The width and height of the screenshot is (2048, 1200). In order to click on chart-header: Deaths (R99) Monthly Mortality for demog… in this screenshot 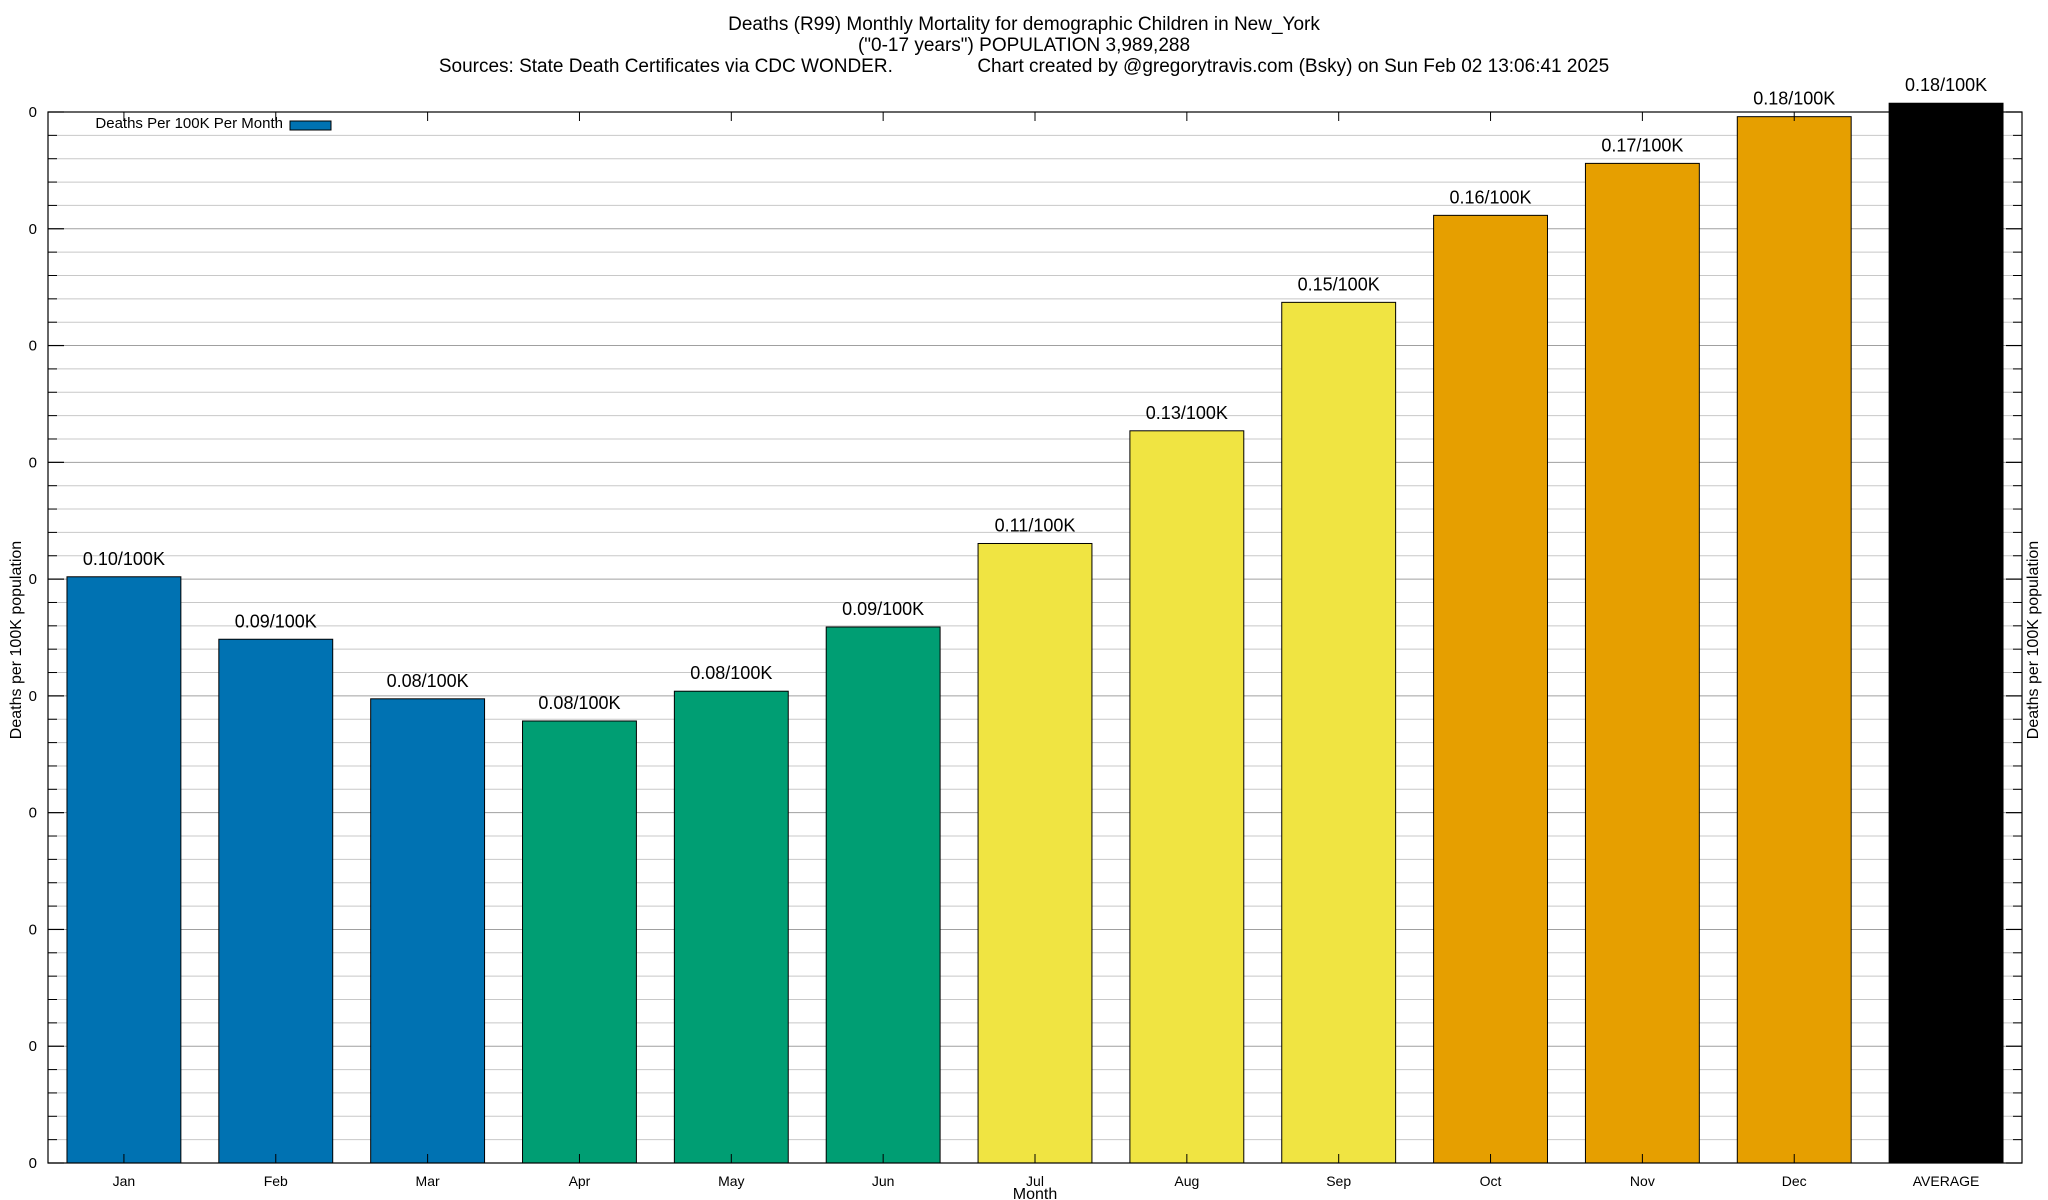, I will do `click(1024, 45)`.